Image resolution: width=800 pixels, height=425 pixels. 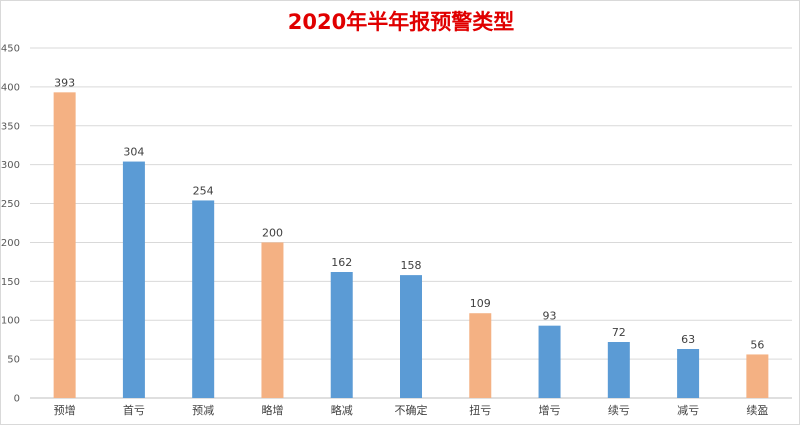 What do you see at coordinates (619, 410) in the screenshot?
I see `x-tick-label: 续亏` at bounding box center [619, 410].